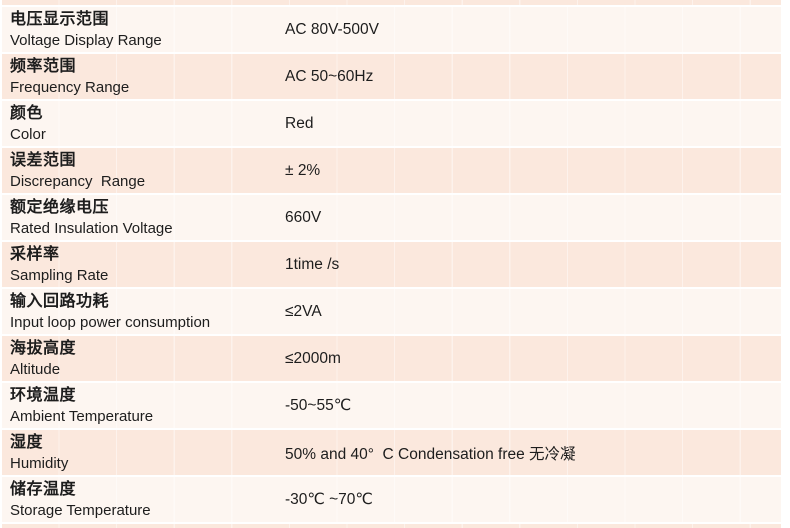 This screenshot has height=528, width=790. What do you see at coordinates (332, 29) in the screenshot?
I see `spec-value: AC 80V-500V` at bounding box center [332, 29].